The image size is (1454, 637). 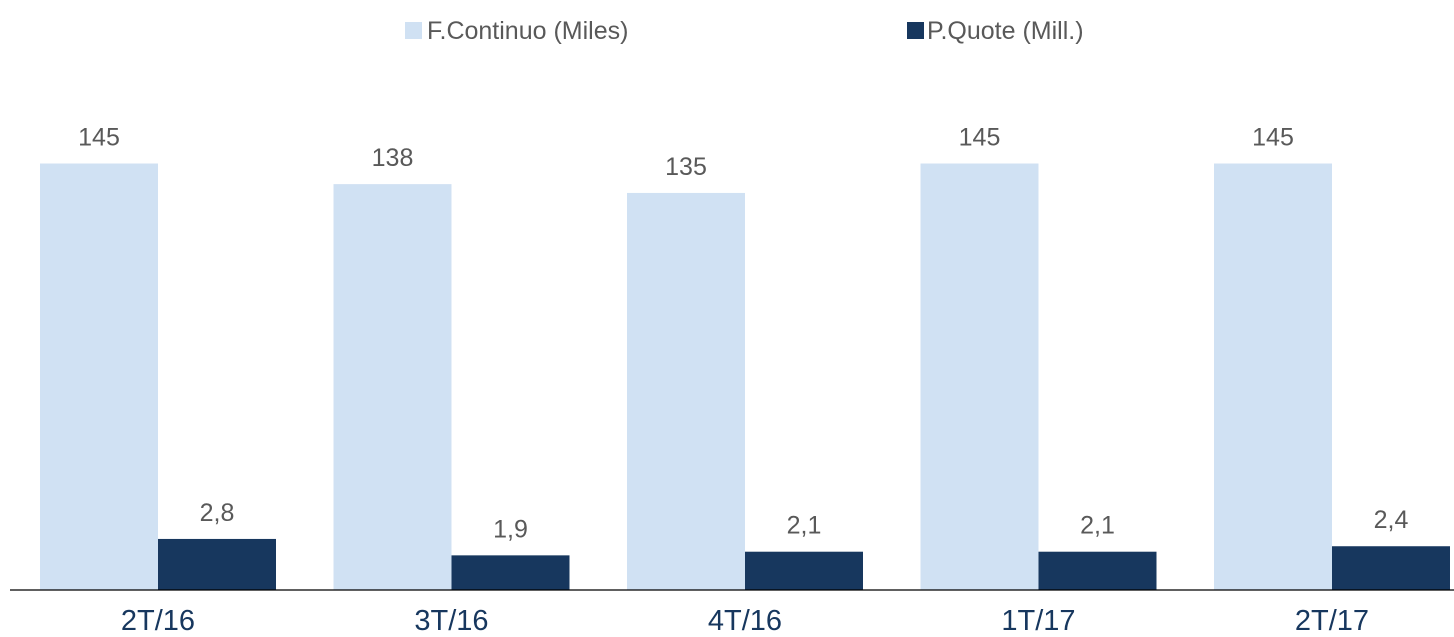 What do you see at coordinates (1005, 31) in the screenshot?
I see `legend-label: P.Quote (Mill.)` at bounding box center [1005, 31].